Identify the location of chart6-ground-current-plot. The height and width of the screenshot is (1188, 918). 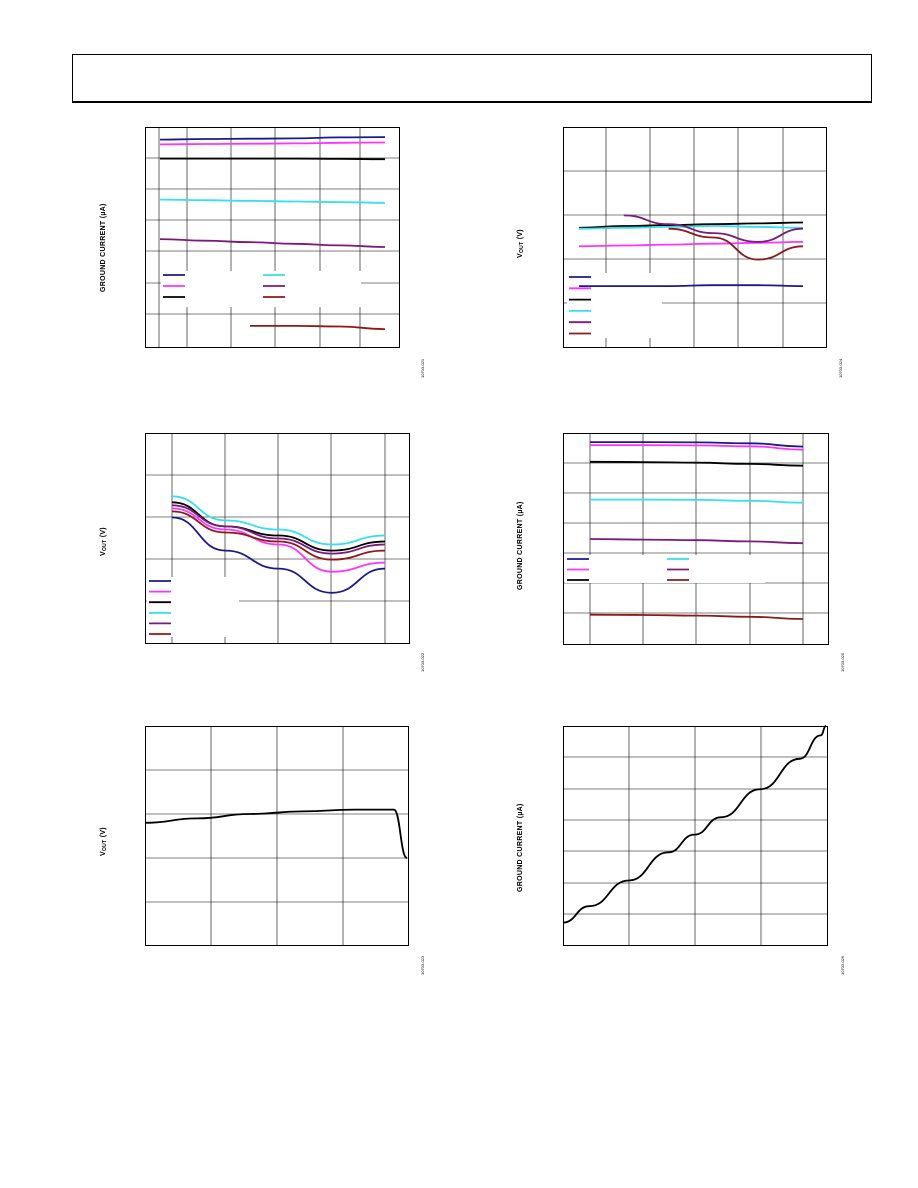
(695, 835).